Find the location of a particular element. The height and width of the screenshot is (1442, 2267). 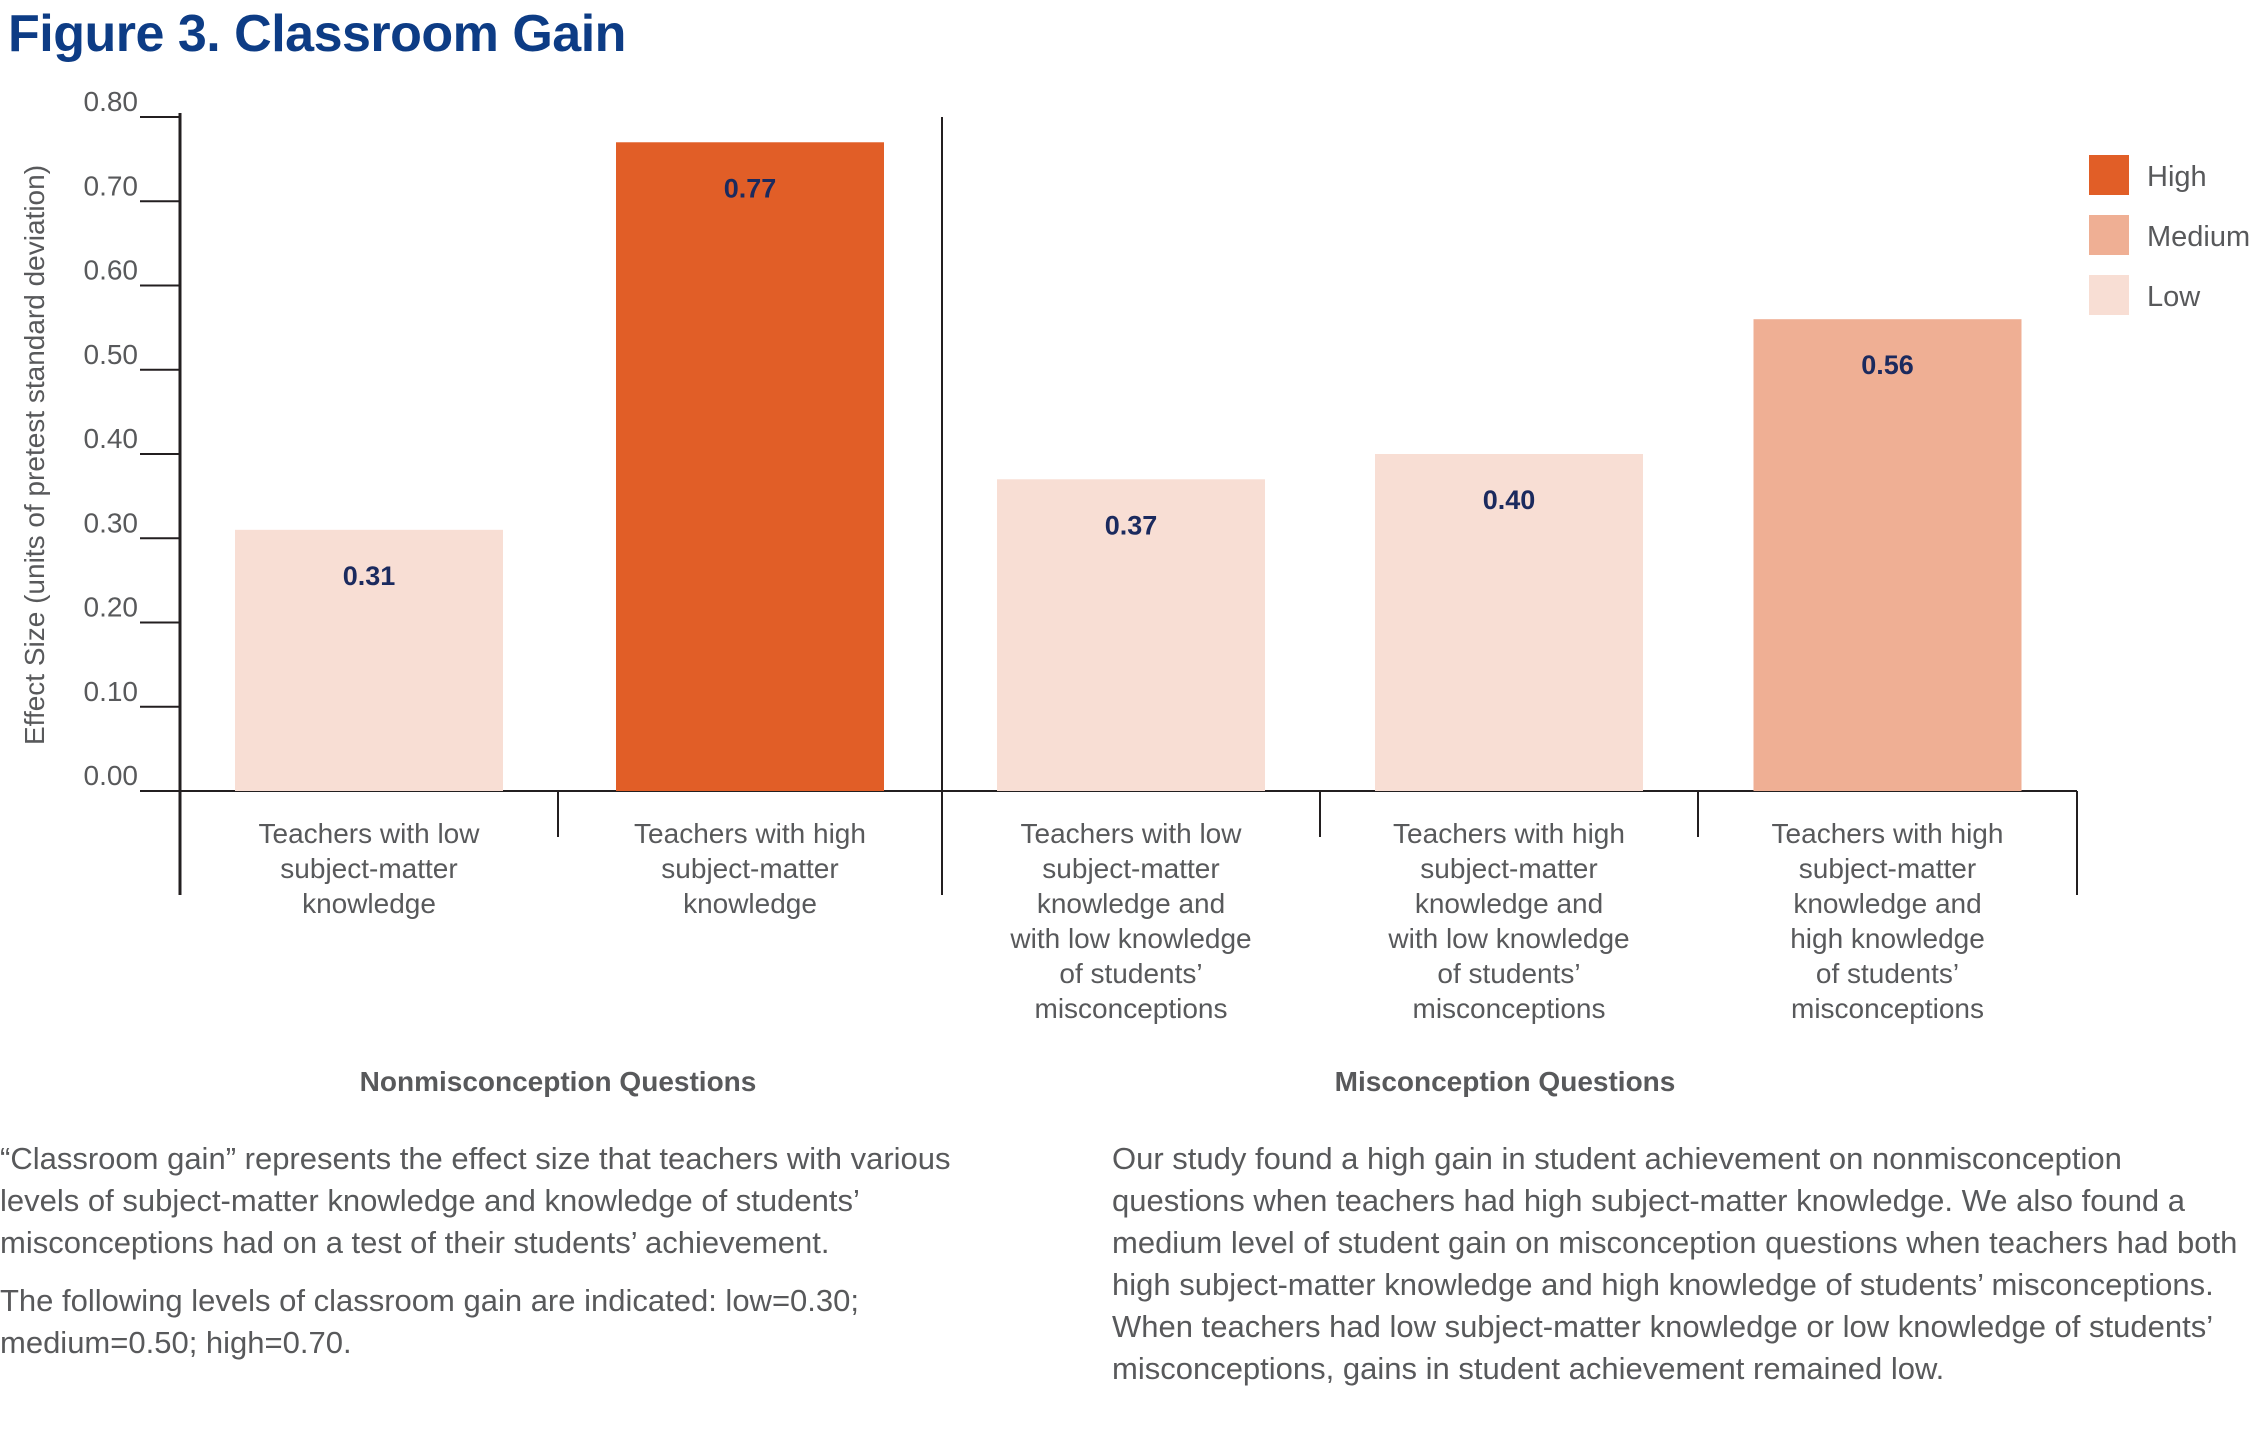

legend-label: Low is located at coordinates (2174, 297).